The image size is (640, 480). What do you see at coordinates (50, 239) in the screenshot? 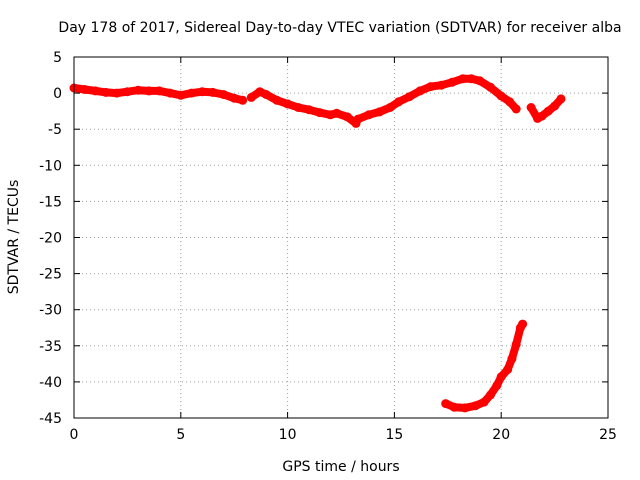
I see `y-tick-label: -20` at bounding box center [50, 239].